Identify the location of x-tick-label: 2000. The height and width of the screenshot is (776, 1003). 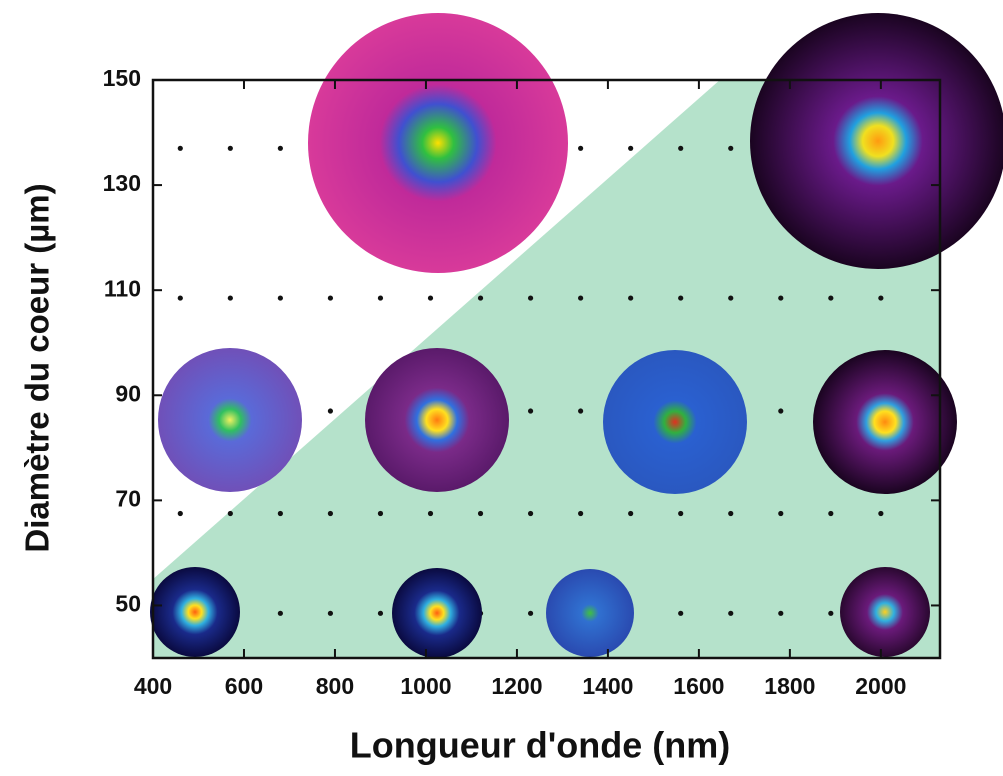
(880, 686).